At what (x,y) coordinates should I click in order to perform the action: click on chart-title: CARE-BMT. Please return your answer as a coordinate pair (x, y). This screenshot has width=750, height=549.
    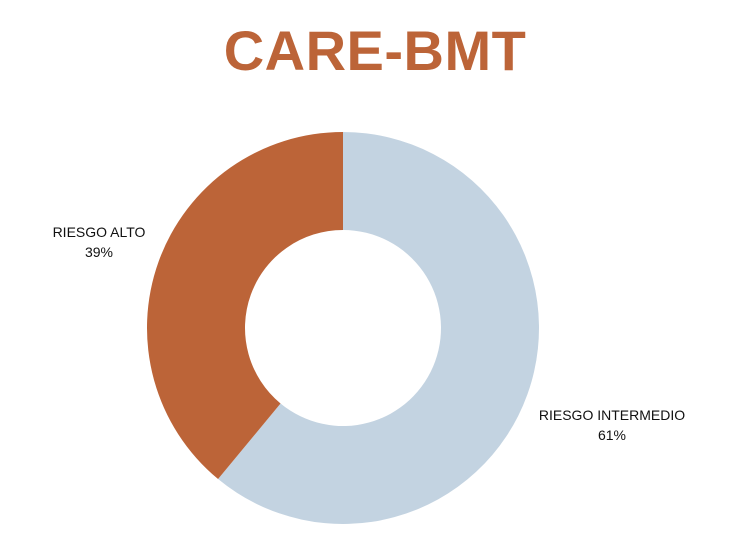
    Looking at the image, I should click on (375, 50).